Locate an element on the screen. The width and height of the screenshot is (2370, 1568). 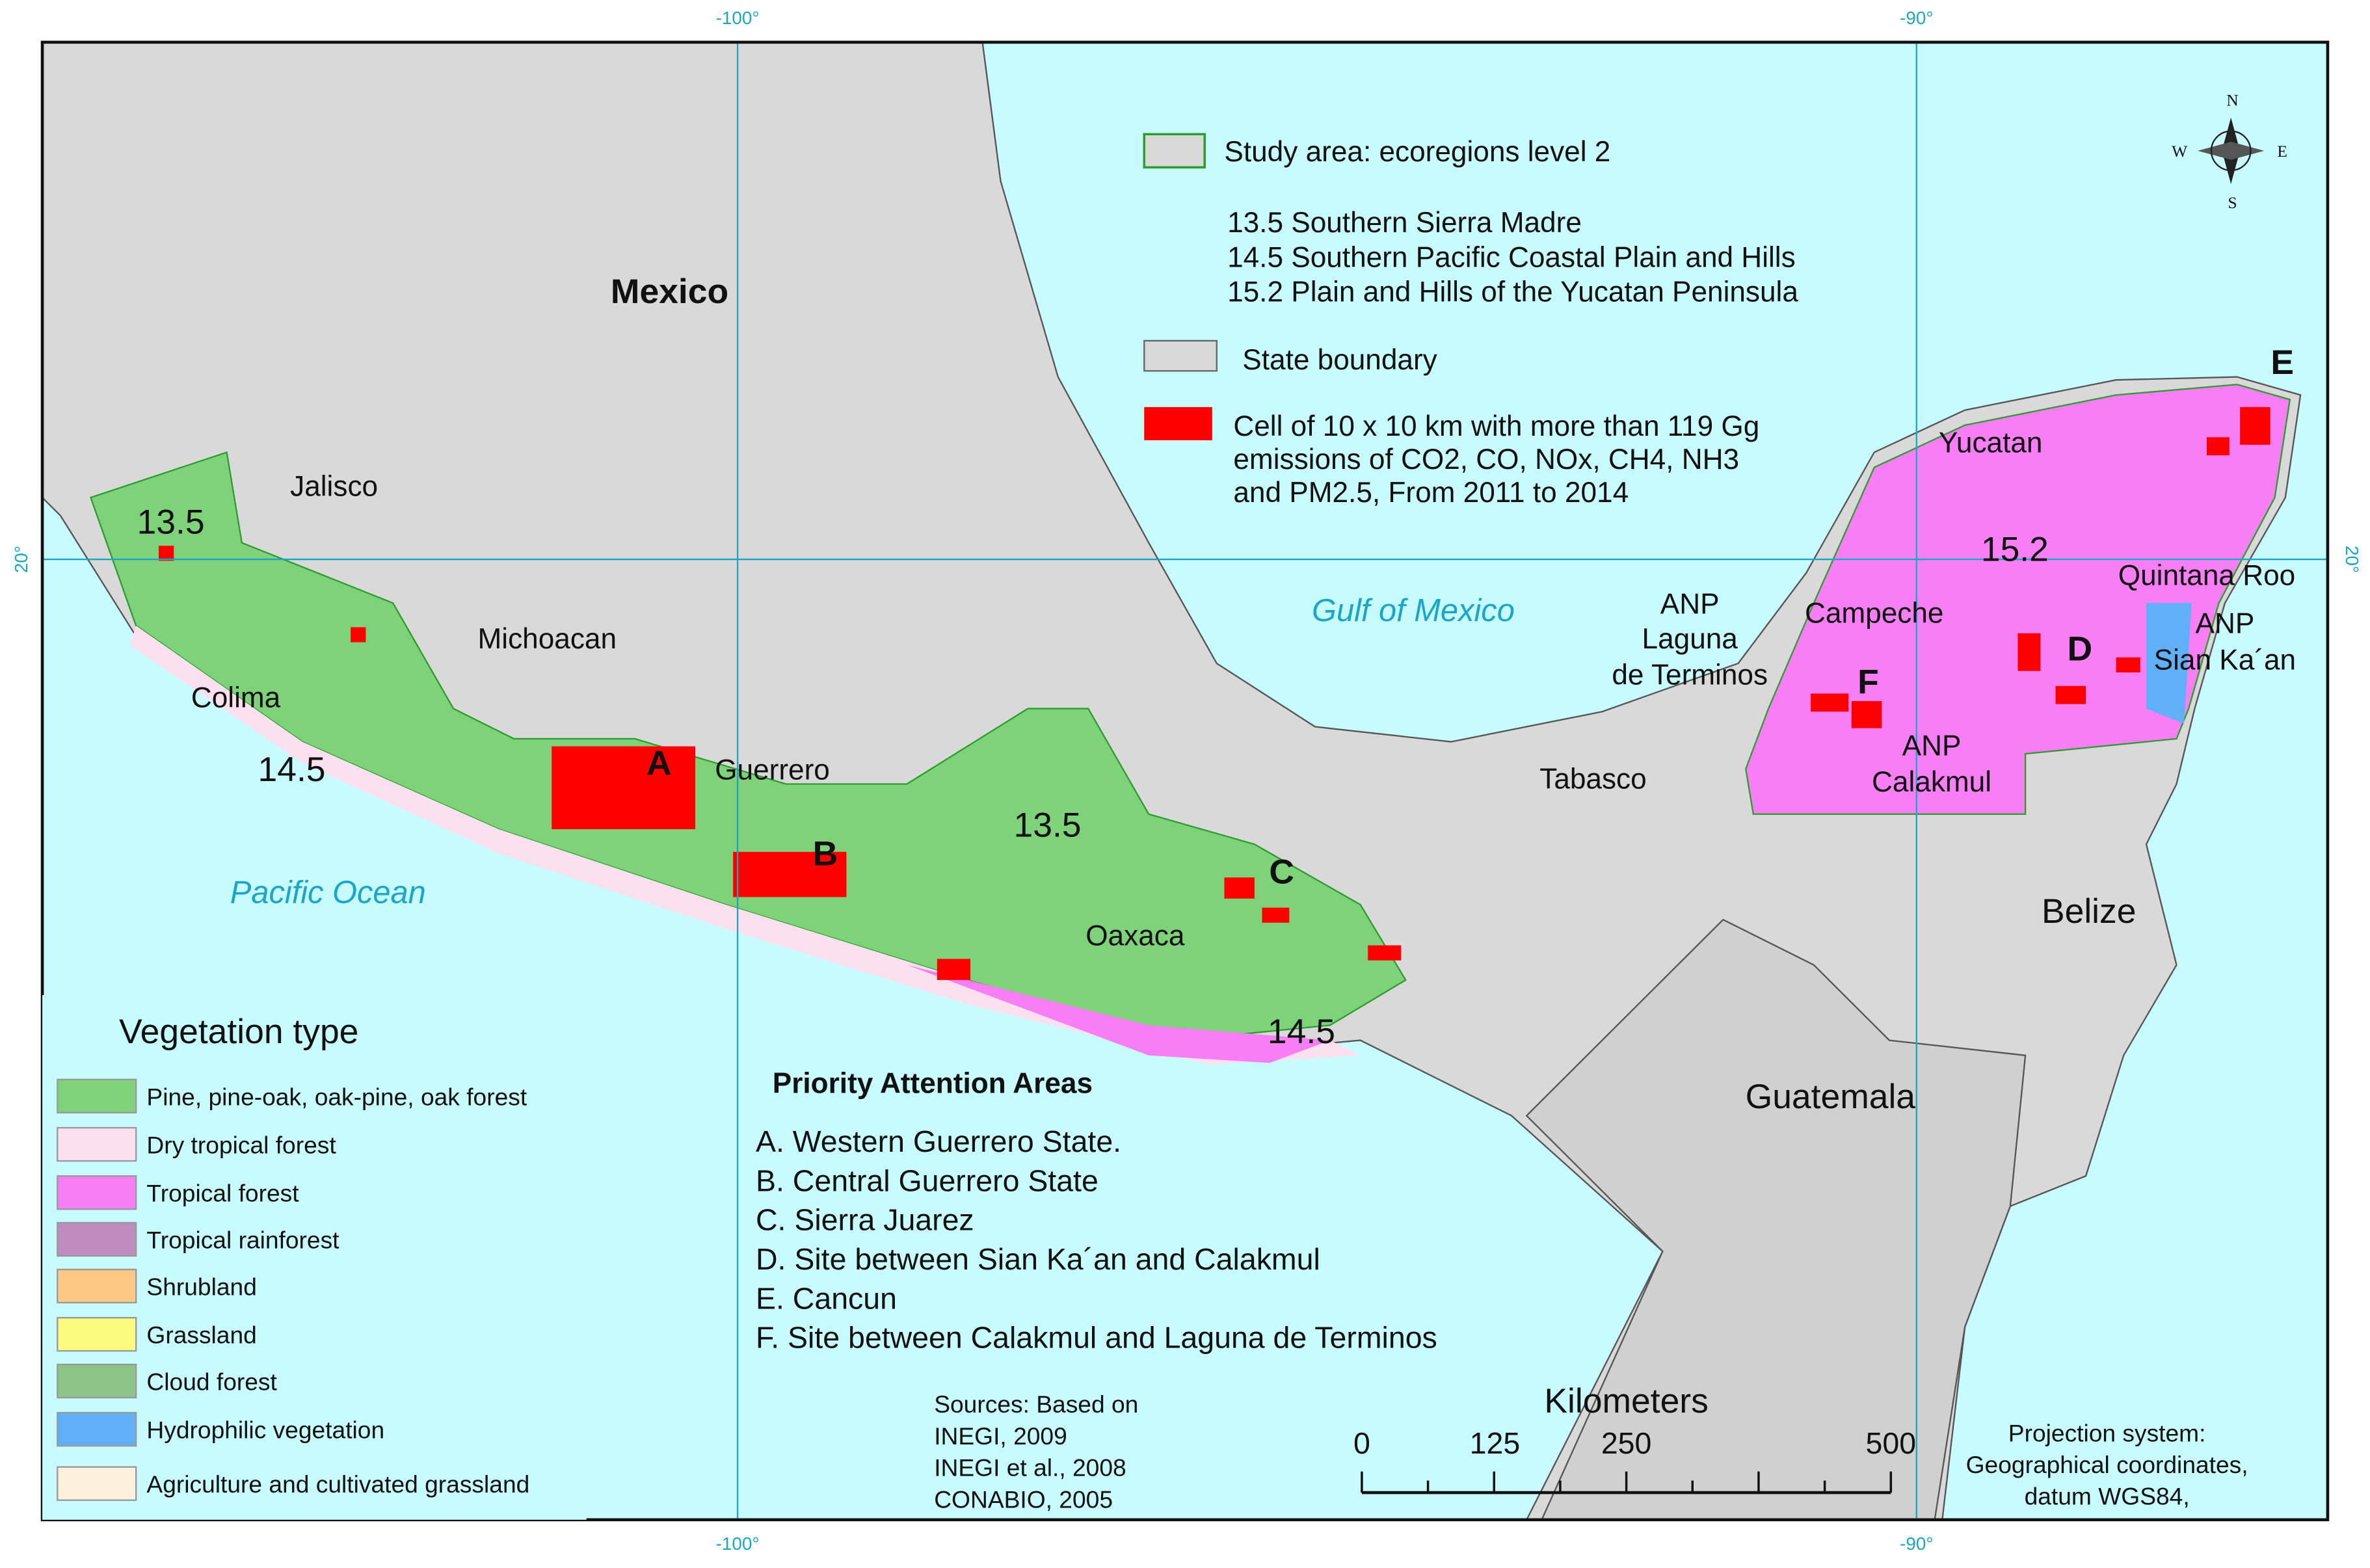
area-label: F is located at coordinates (1868, 682).